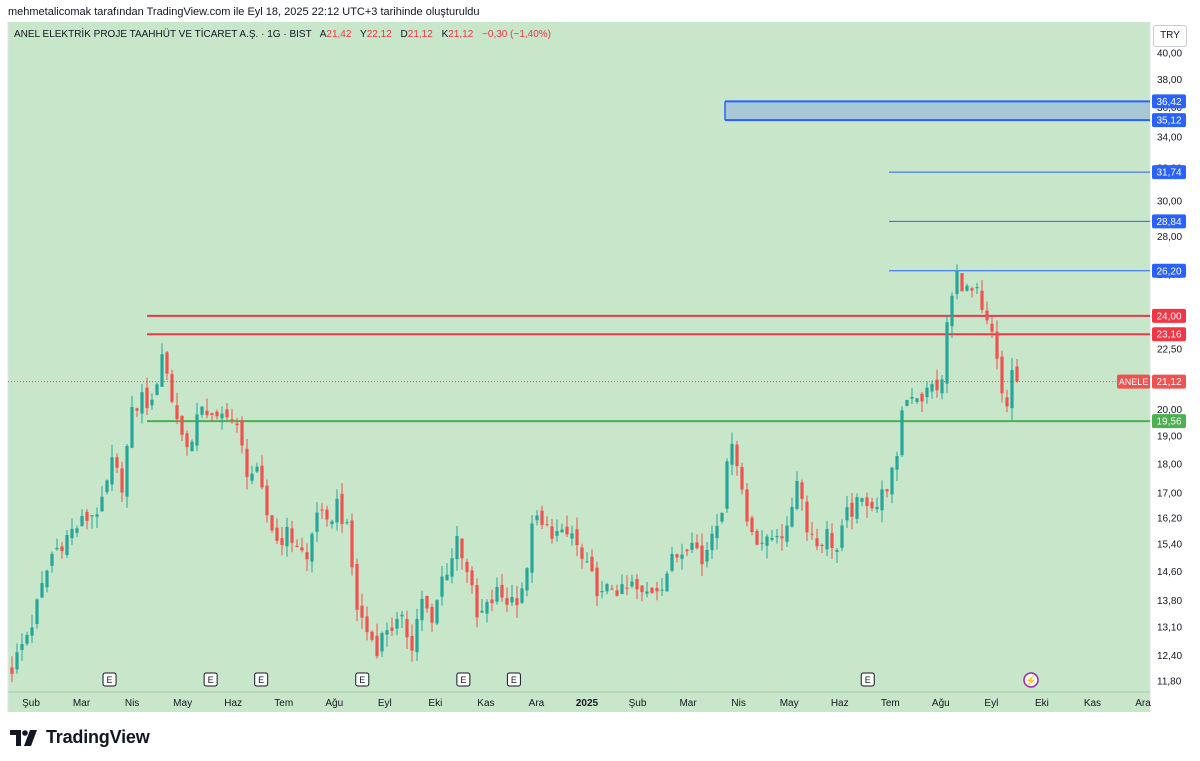  Describe the element at coordinates (110, 680) in the screenshot. I see `earnings-marker-letter: E` at that location.